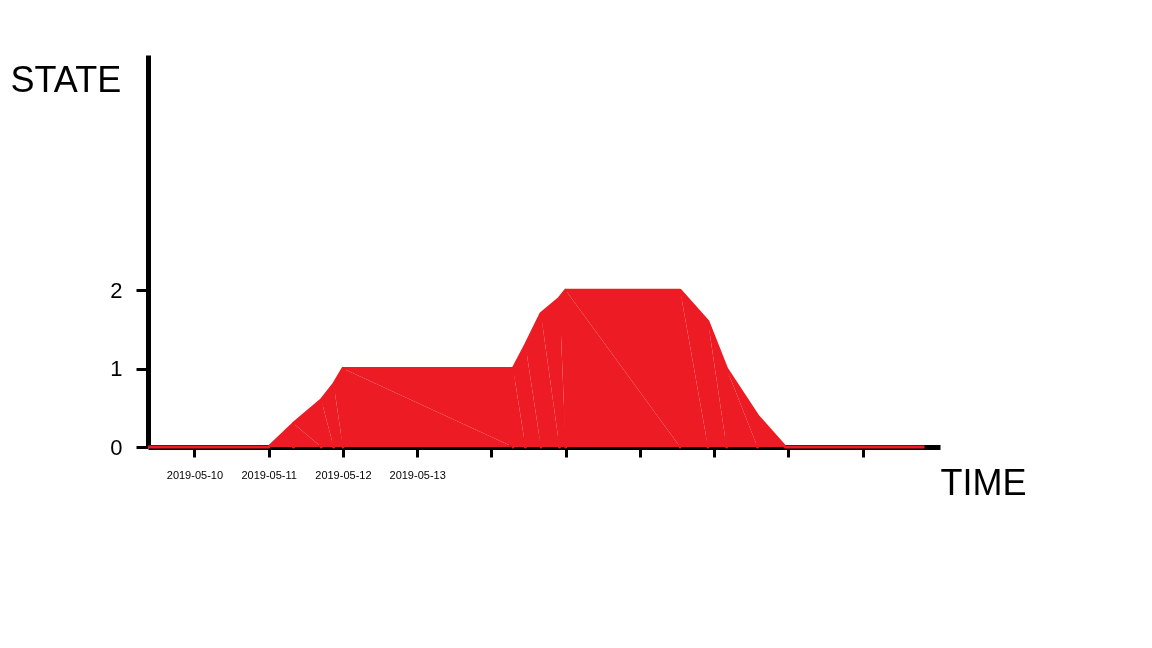 This screenshot has width=1152, height=648. What do you see at coordinates (417, 474) in the screenshot?
I see `x-tick-label: 2019-05-13` at bounding box center [417, 474].